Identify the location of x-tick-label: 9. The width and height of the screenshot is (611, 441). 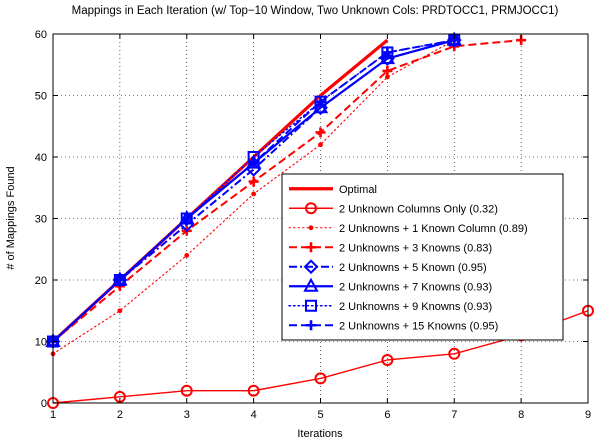
(588, 415).